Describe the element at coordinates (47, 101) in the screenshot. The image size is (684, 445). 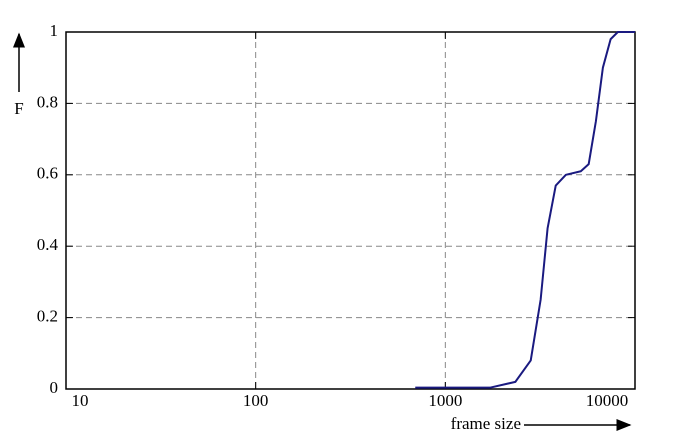
I see `y-tick-label: 0.8` at that location.